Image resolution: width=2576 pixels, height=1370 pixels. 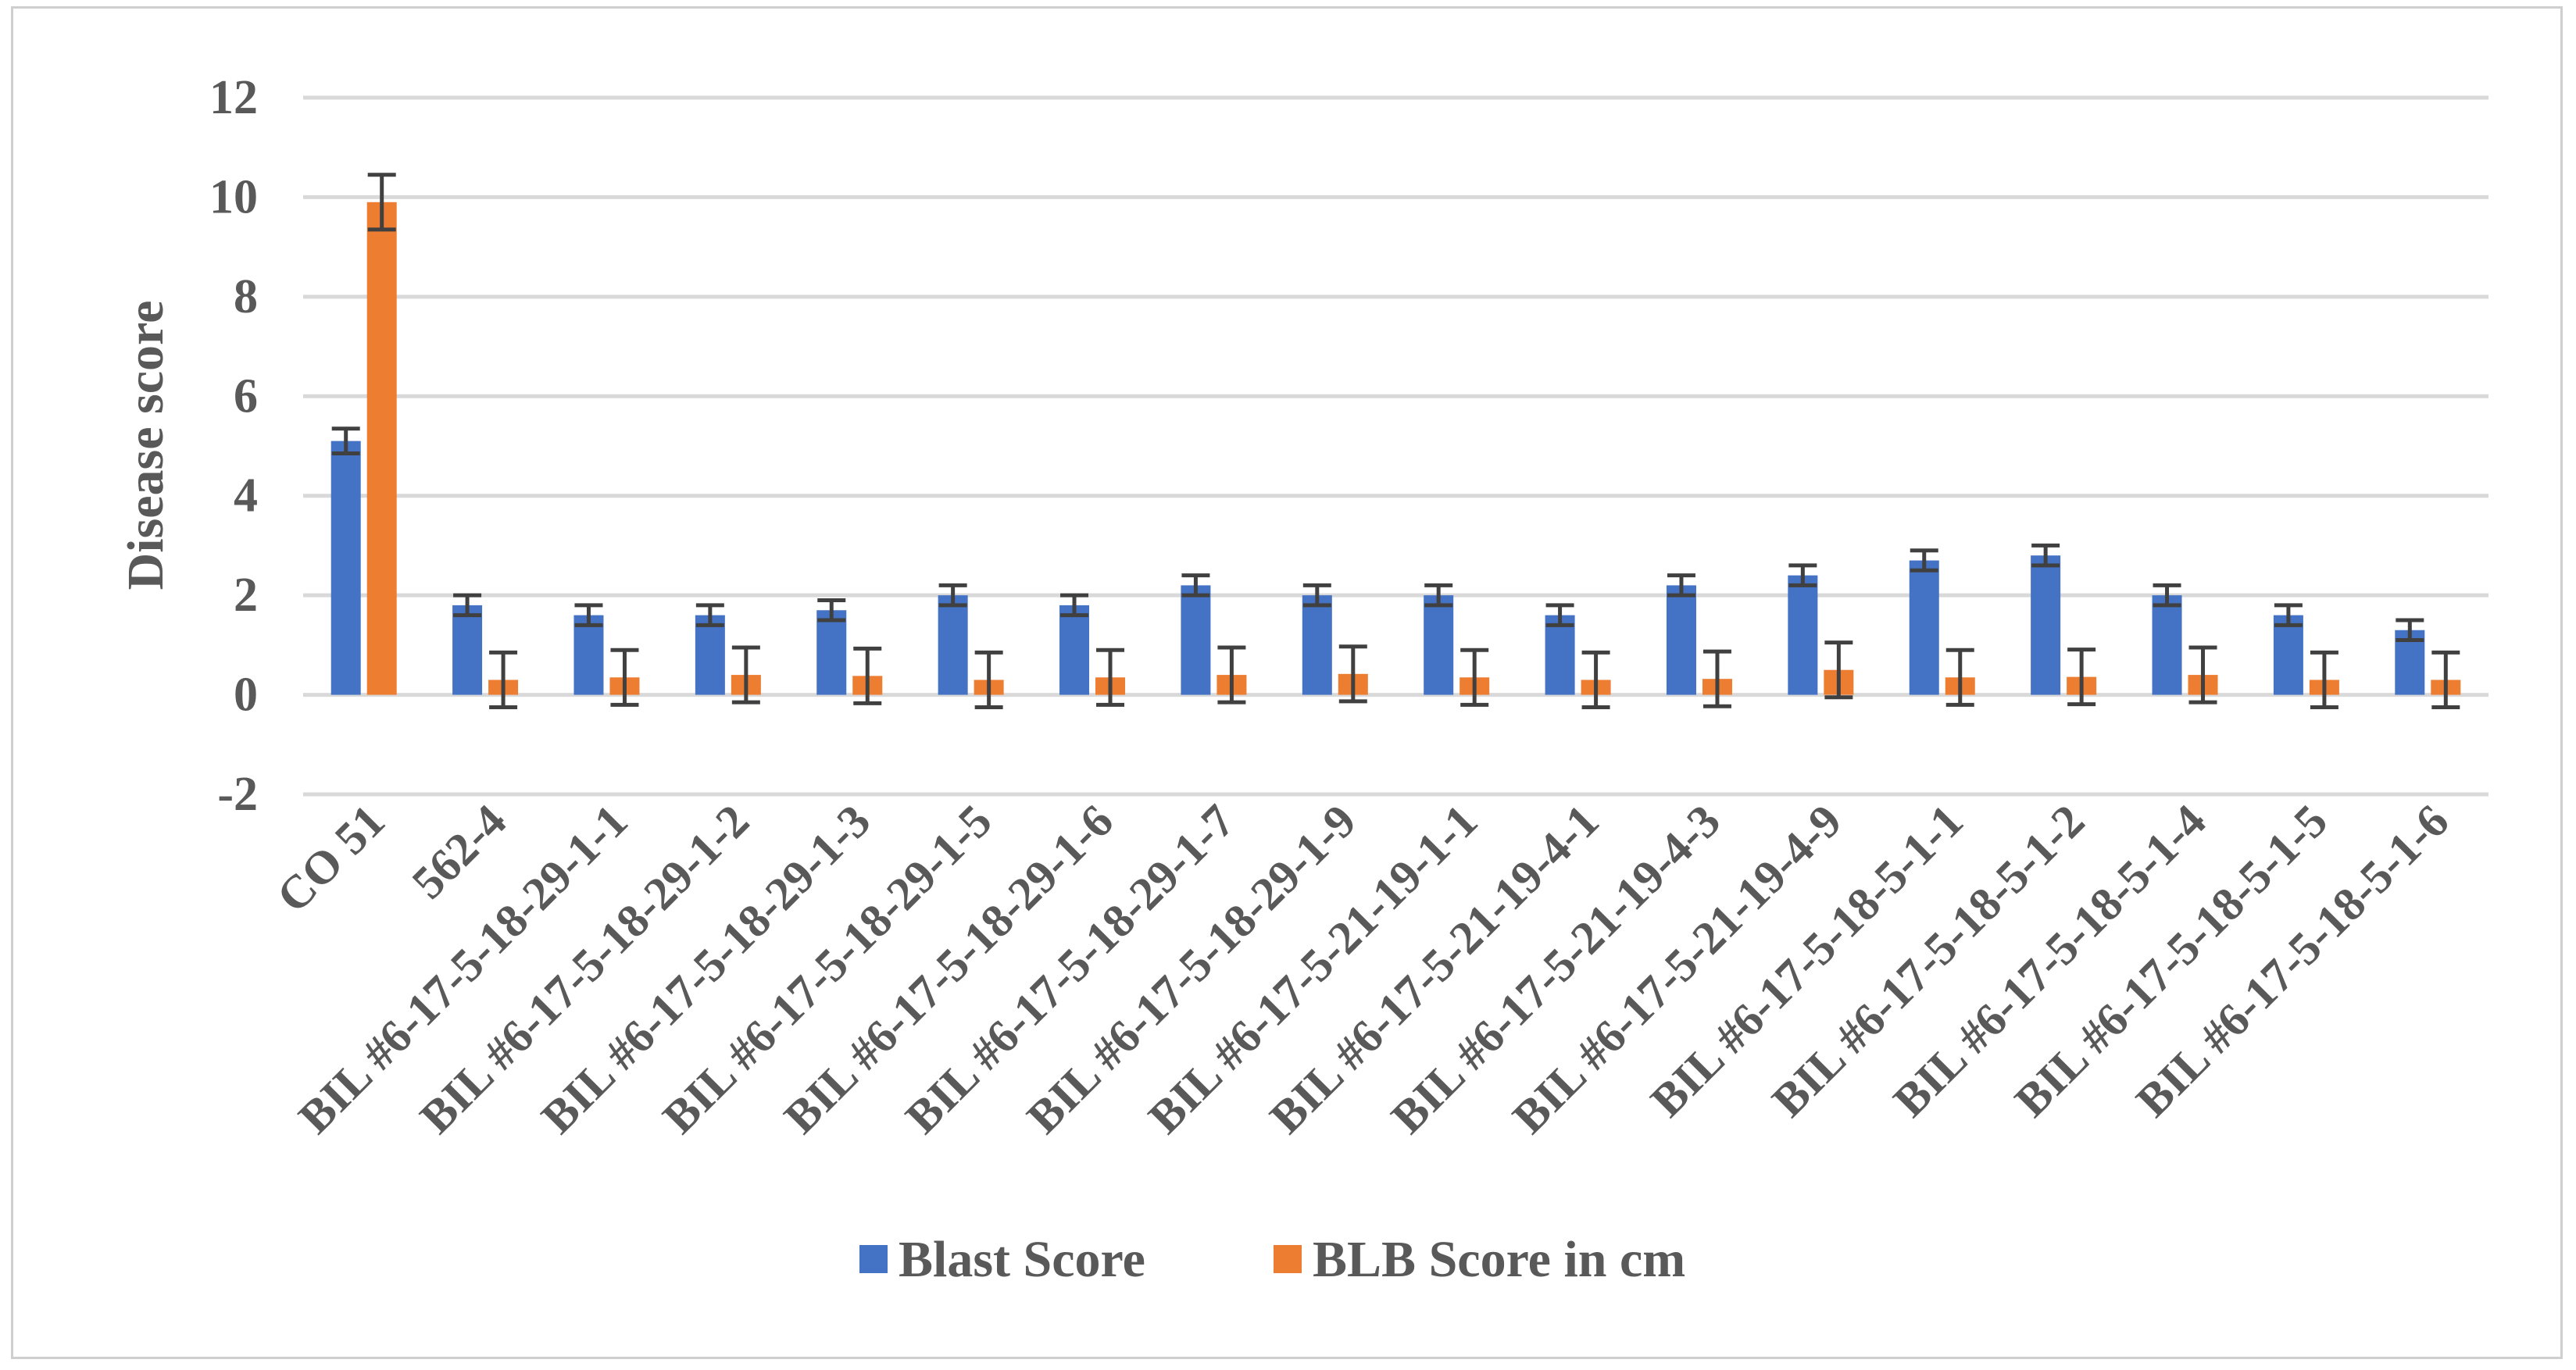 I want to click on x-tick-label: 562-4, so click(x=459, y=852).